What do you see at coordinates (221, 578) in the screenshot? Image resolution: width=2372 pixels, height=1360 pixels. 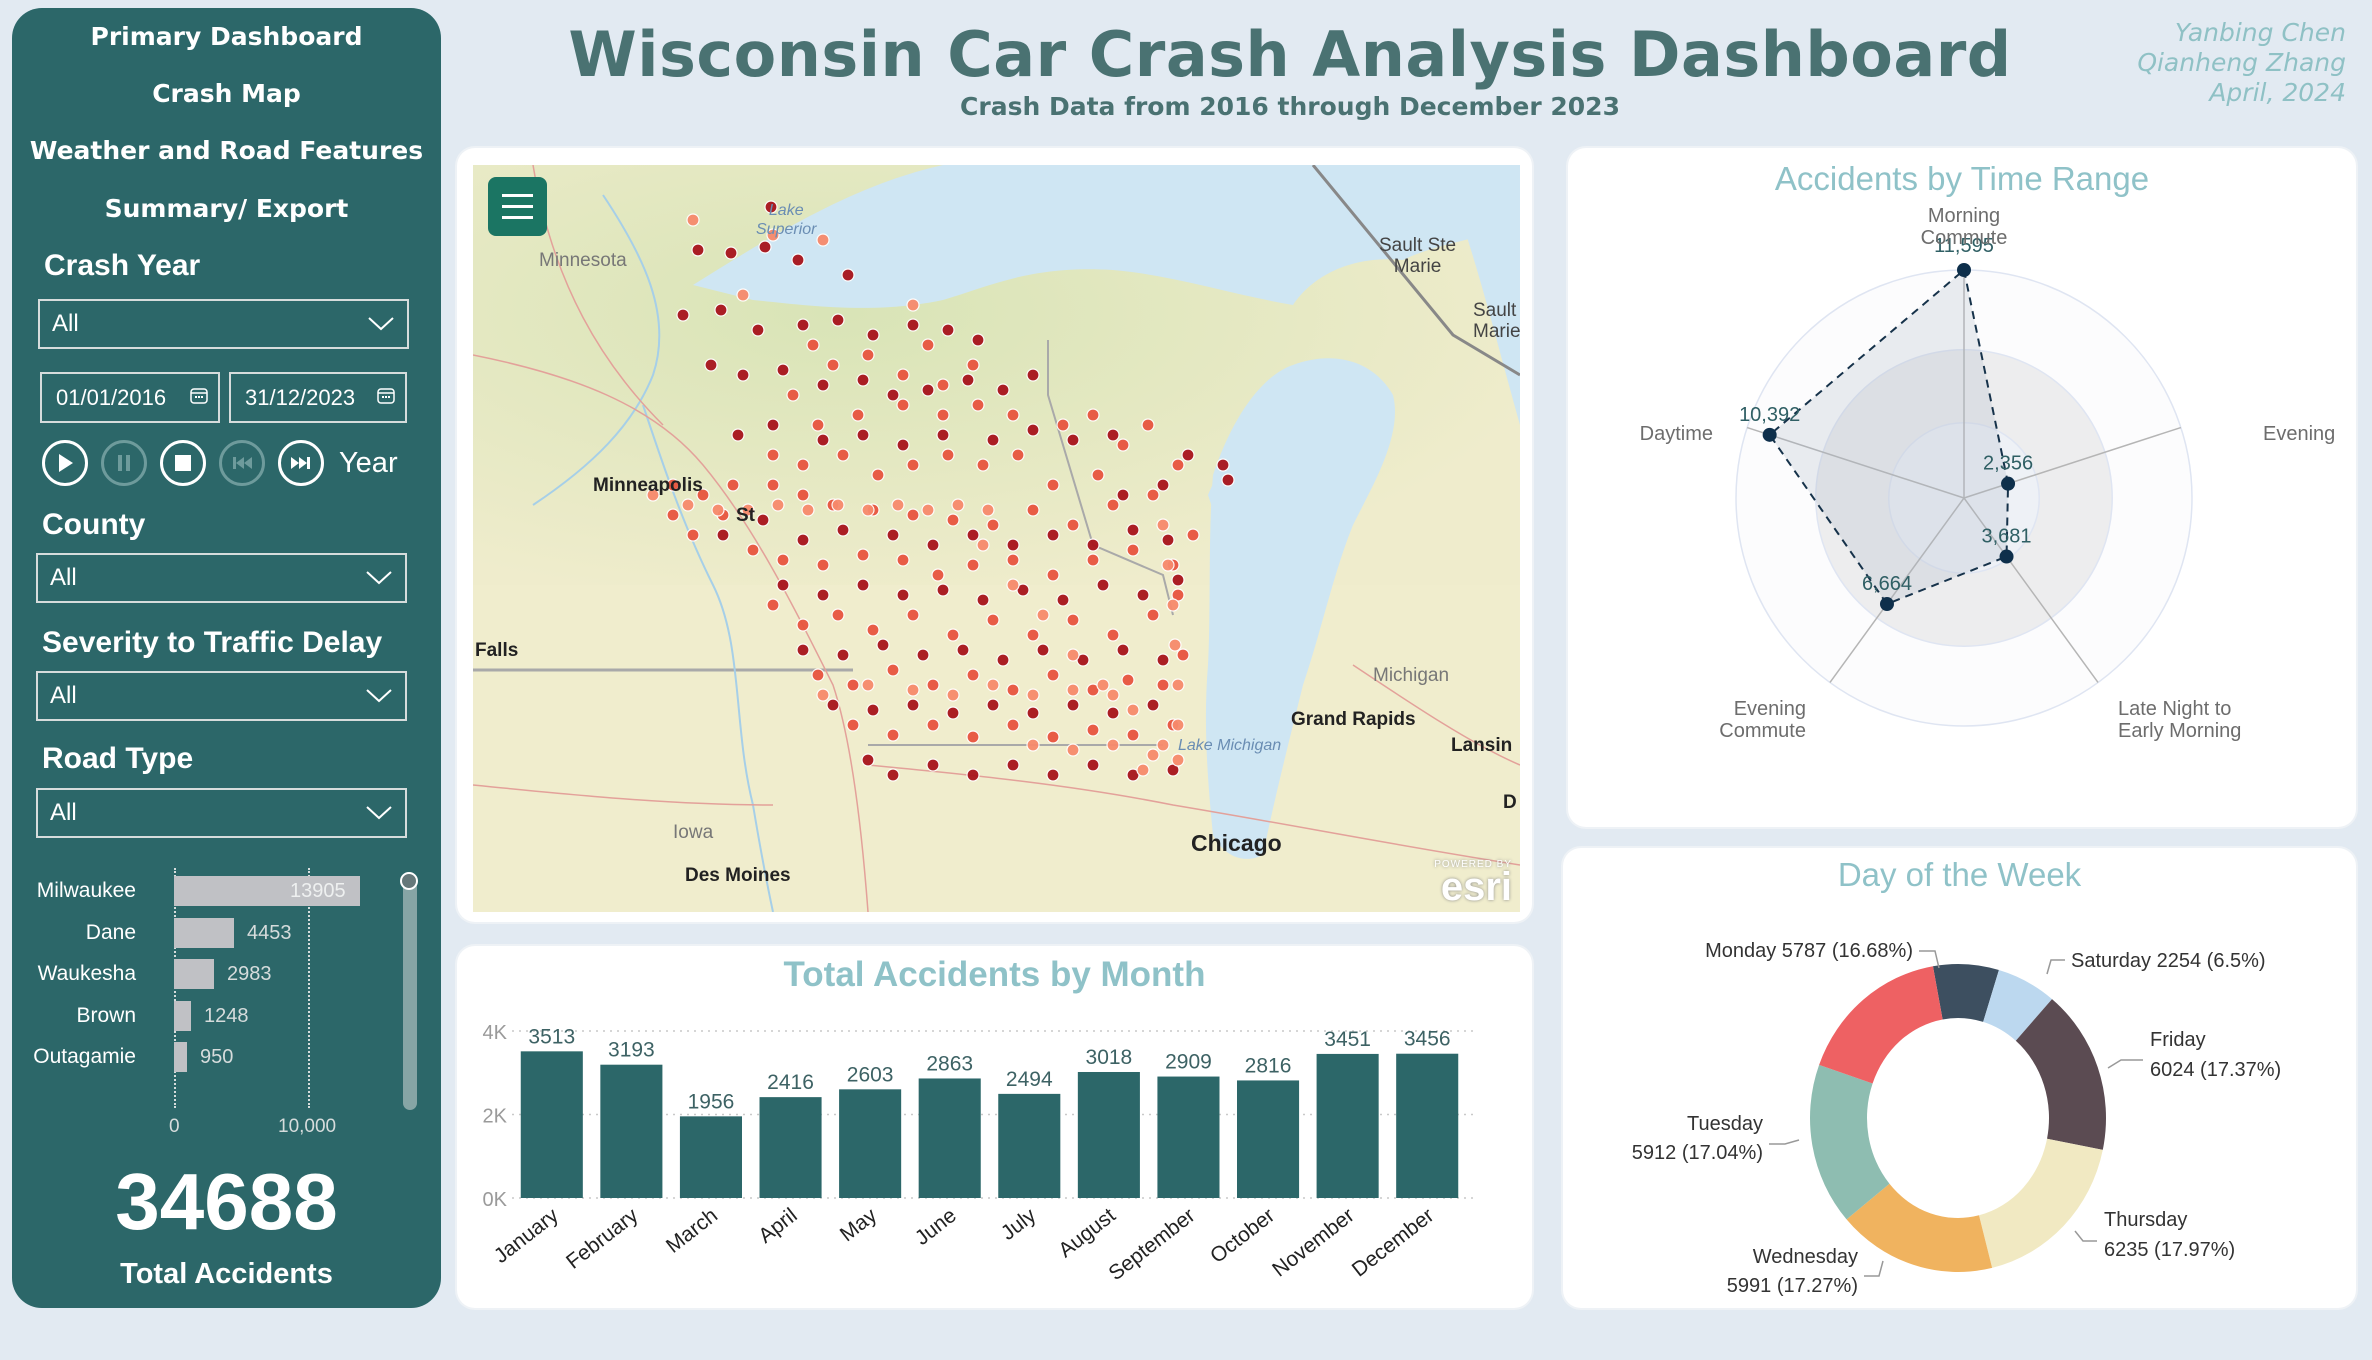 I see `county-dropdown: All` at bounding box center [221, 578].